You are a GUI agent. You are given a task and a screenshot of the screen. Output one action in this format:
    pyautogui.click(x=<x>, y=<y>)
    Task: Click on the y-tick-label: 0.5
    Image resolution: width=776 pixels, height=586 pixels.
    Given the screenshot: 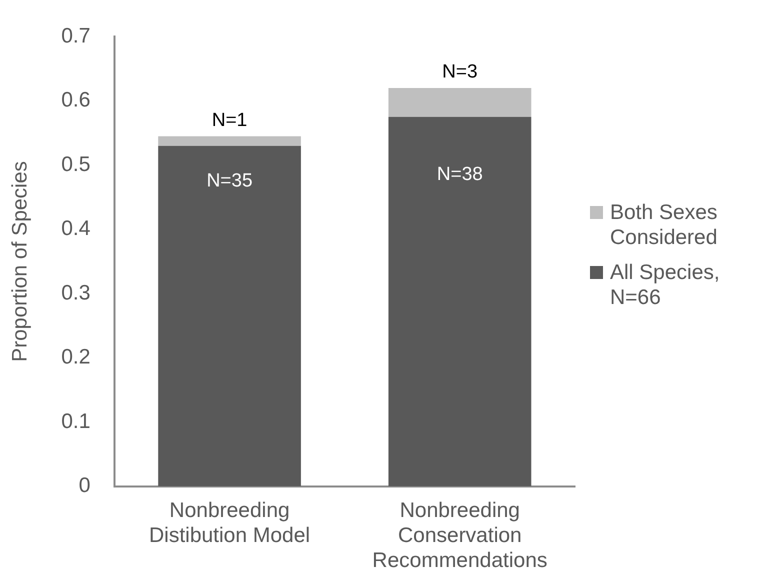 What is the action you would take?
    pyautogui.click(x=75, y=164)
    